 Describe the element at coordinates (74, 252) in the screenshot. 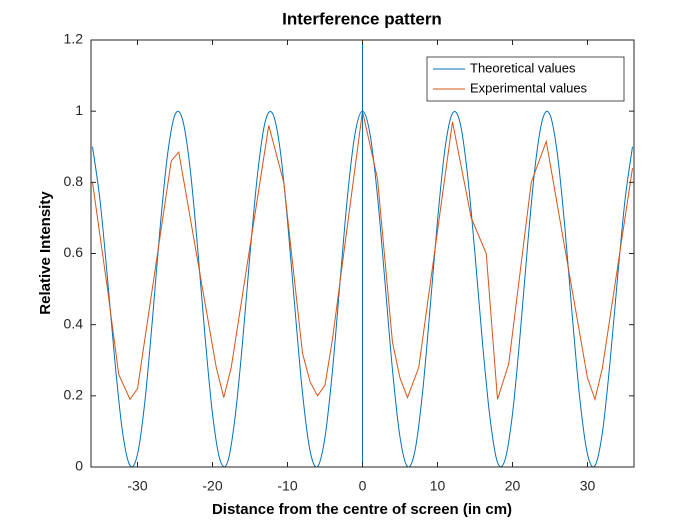

I see `y-tick-label: 0.6` at that location.